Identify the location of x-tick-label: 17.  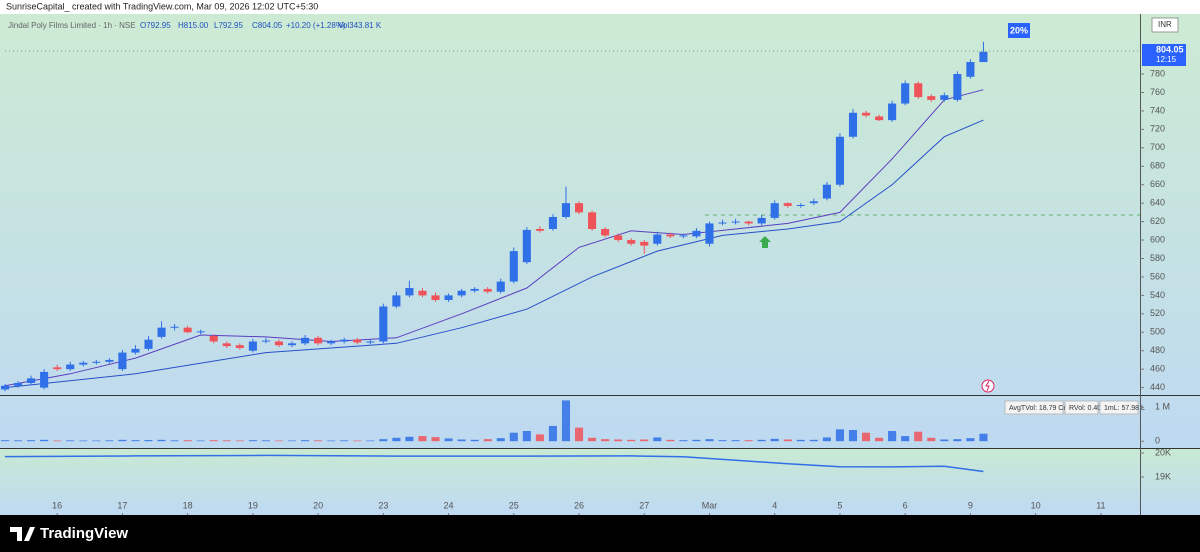
(122, 505).